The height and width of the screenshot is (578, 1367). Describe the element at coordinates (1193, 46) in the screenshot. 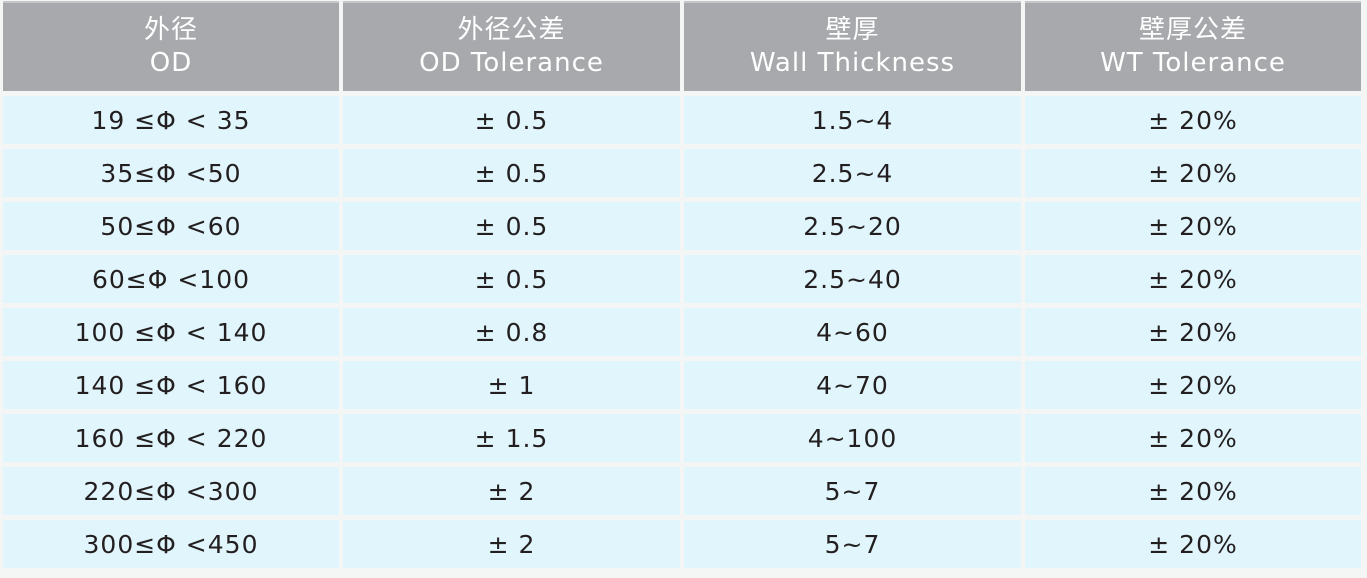

I see `header-wt-tolerance: 壁厚公差 WT Tolerance` at that location.